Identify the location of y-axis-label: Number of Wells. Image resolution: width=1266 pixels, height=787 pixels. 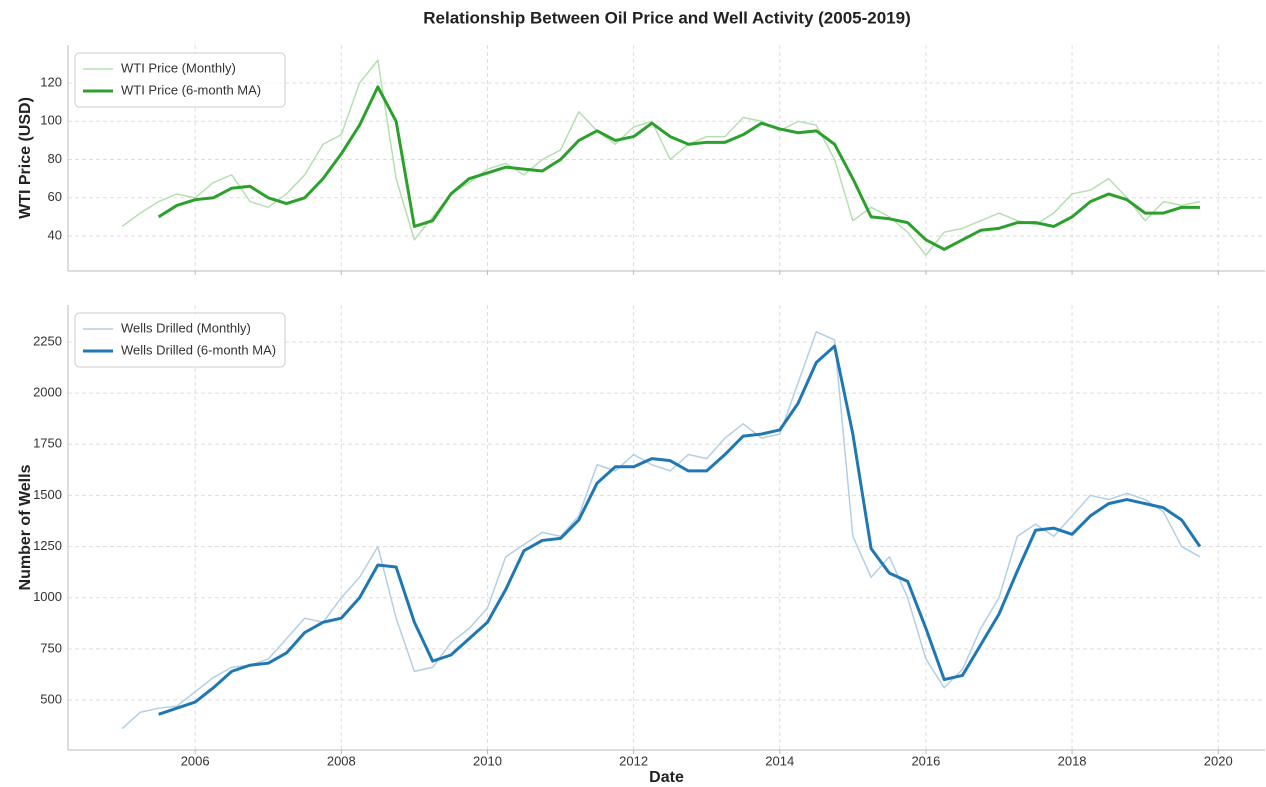
(25, 527).